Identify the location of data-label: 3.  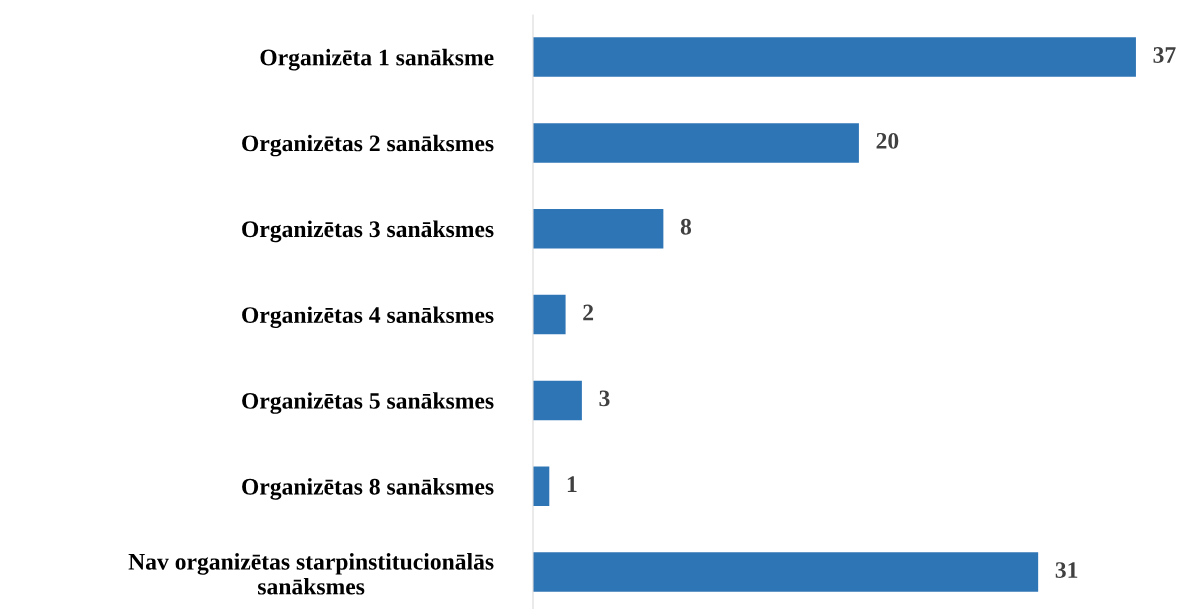
(604, 398).